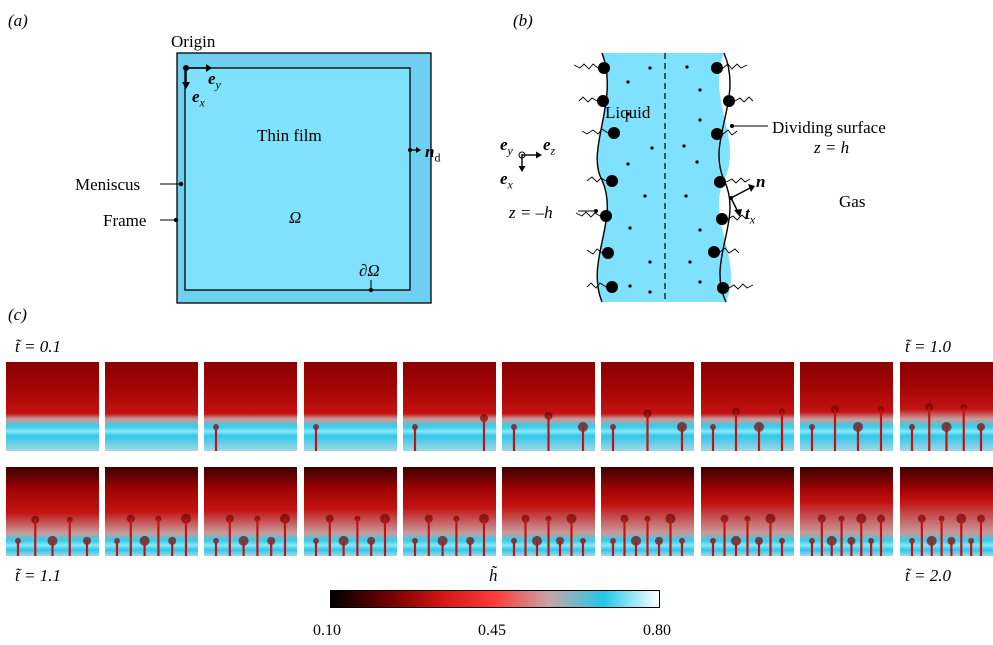  Describe the element at coordinates (928, 346) in the screenshot. I see `t-top-right: t̃ = 1.0` at that location.